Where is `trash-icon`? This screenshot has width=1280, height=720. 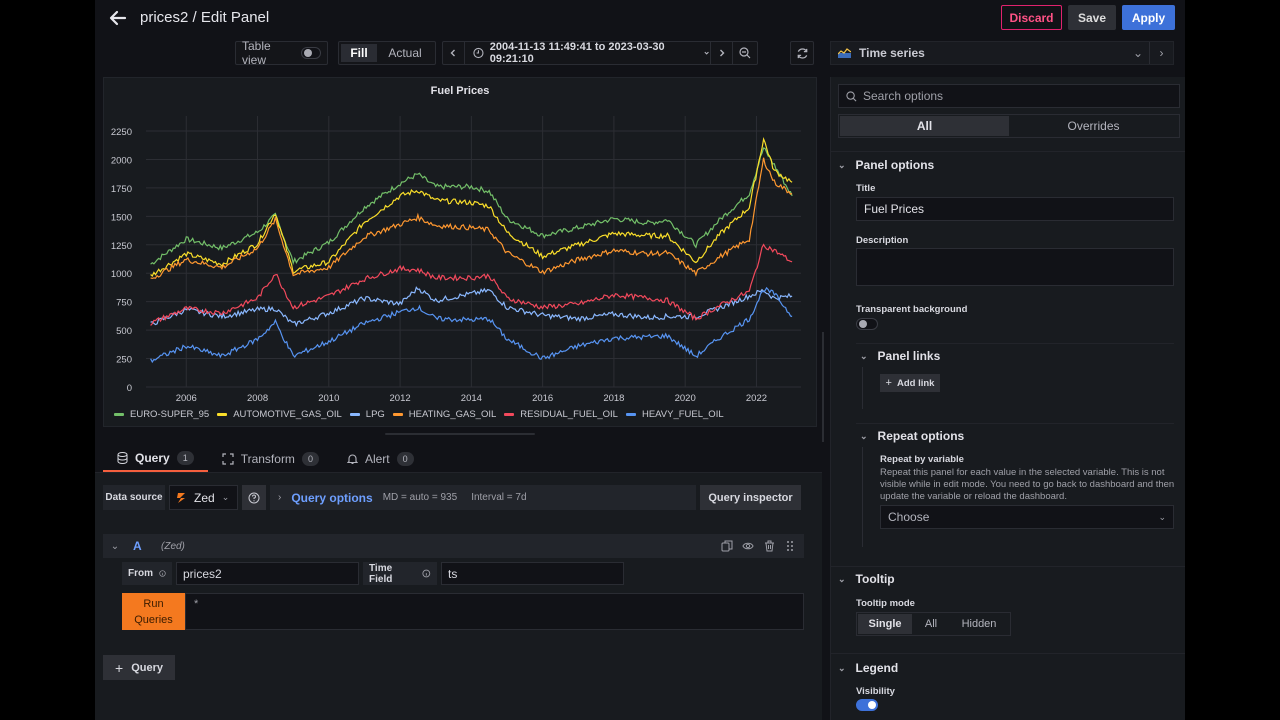 trash-icon is located at coordinates (769, 546).